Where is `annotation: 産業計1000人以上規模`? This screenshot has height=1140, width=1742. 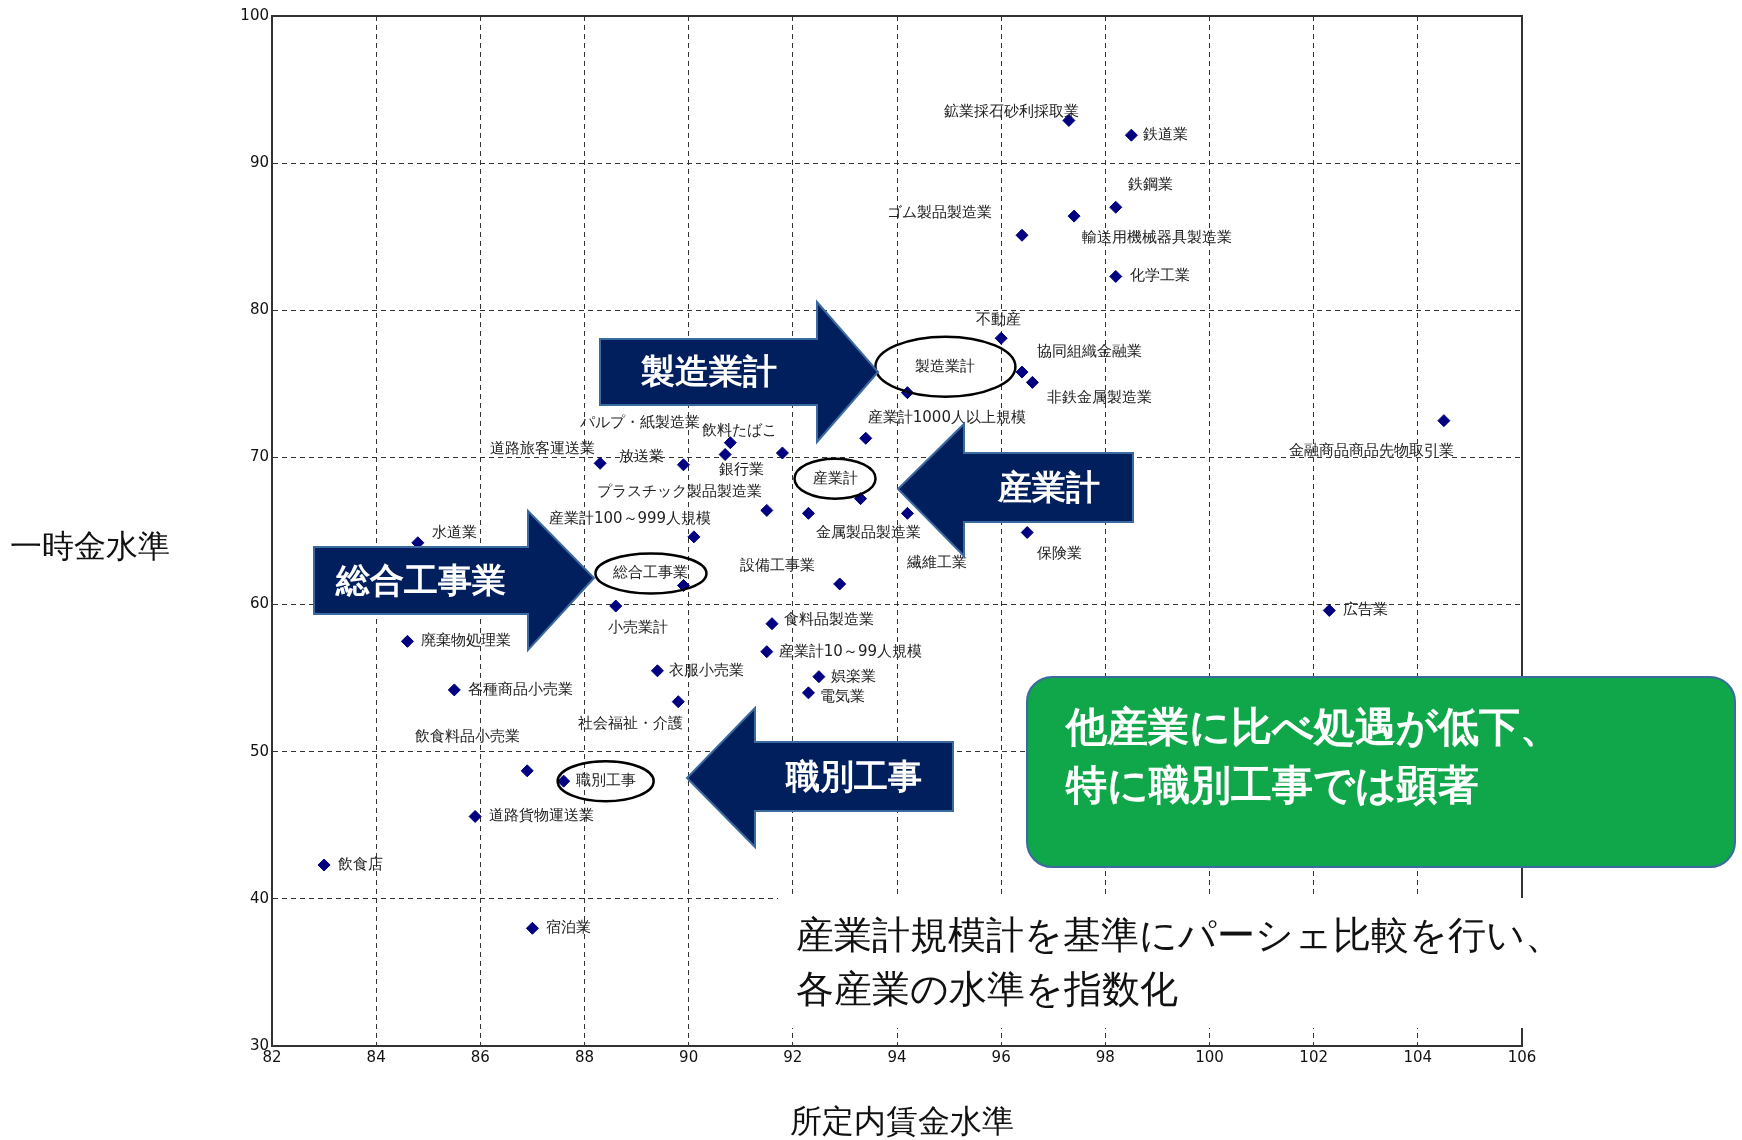
annotation: 産業計1000人以上規模 is located at coordinates (946, 417).